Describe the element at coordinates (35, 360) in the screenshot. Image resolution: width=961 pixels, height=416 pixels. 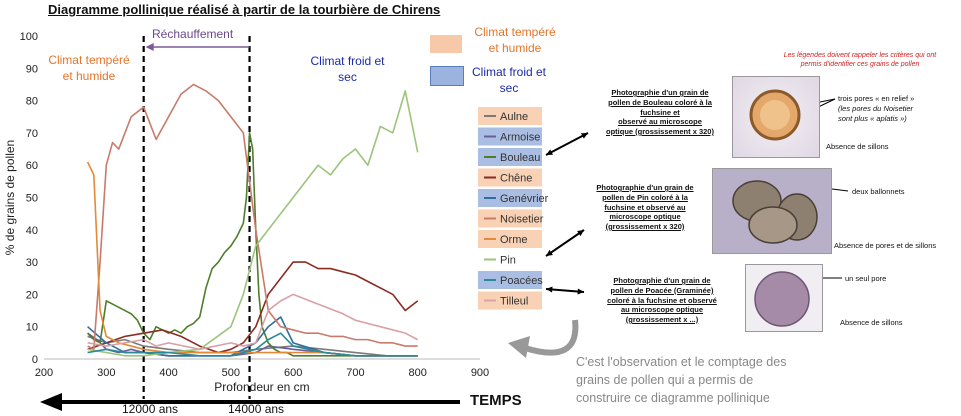
I see `y-tick-label: 0` at that location.